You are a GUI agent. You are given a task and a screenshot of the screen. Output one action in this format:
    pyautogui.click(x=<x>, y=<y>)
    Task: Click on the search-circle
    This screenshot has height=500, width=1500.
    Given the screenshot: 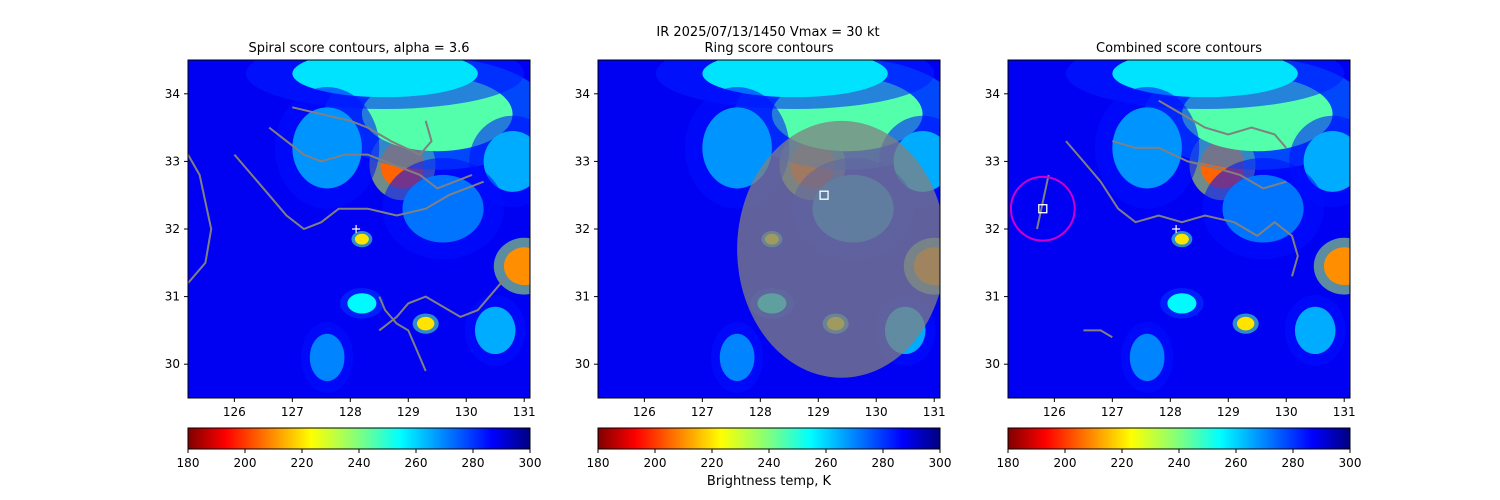 What is the action you would take?
    pyautogui.click(x=1042, y=208)
    